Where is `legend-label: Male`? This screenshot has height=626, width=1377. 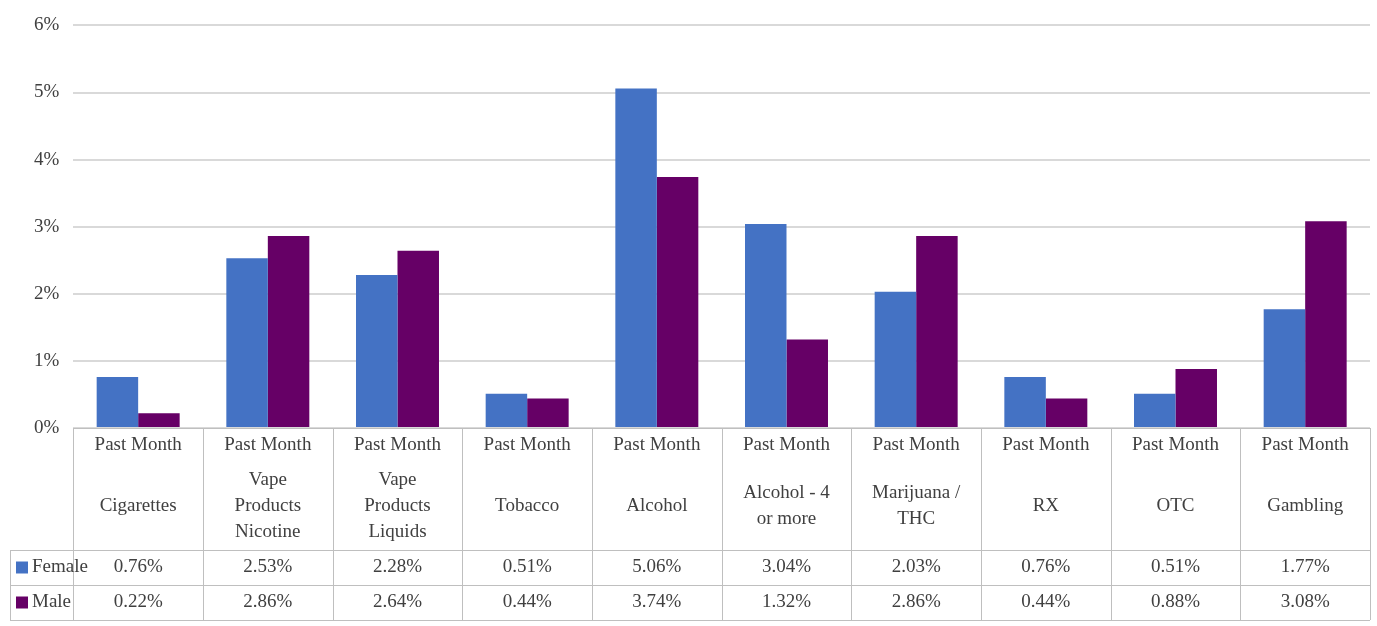
legend-label: Male is located at coordinates (52, 601).